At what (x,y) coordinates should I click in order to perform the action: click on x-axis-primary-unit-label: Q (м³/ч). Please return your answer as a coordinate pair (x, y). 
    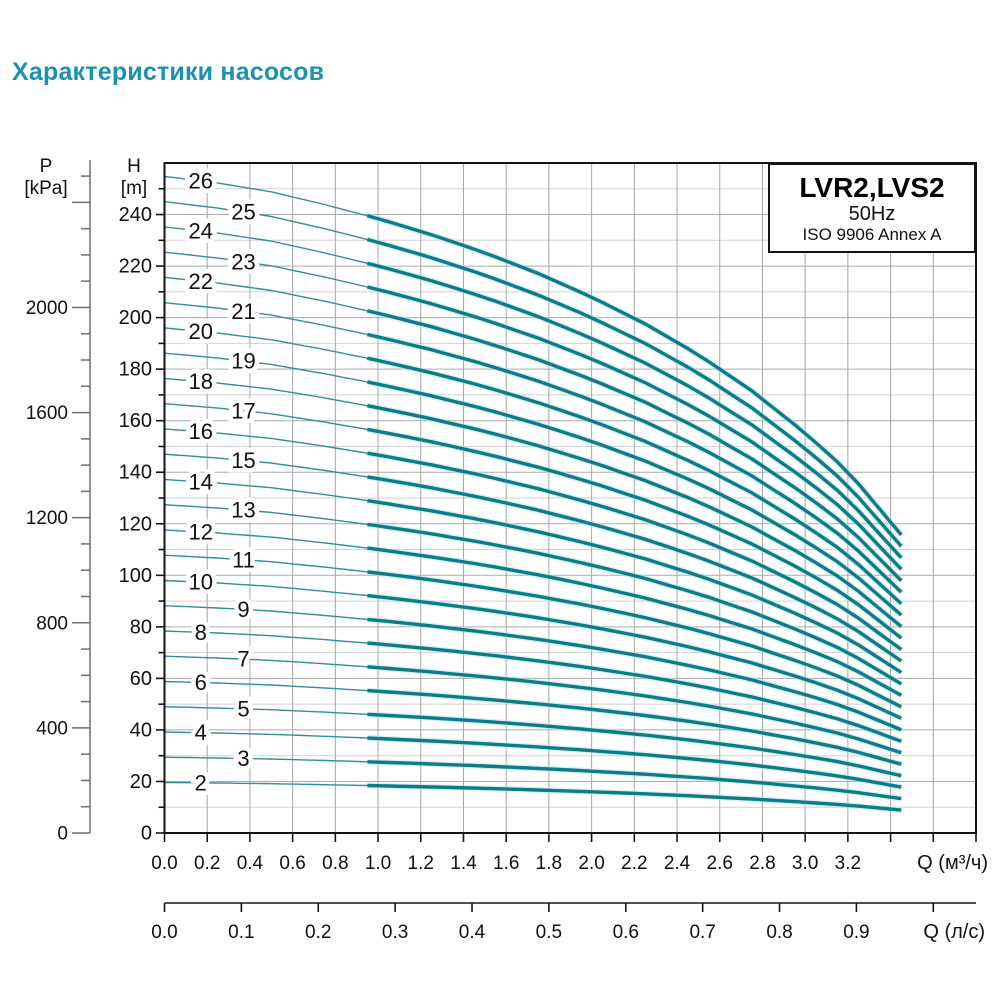
    Looking at the image, I should click on (952, 863).